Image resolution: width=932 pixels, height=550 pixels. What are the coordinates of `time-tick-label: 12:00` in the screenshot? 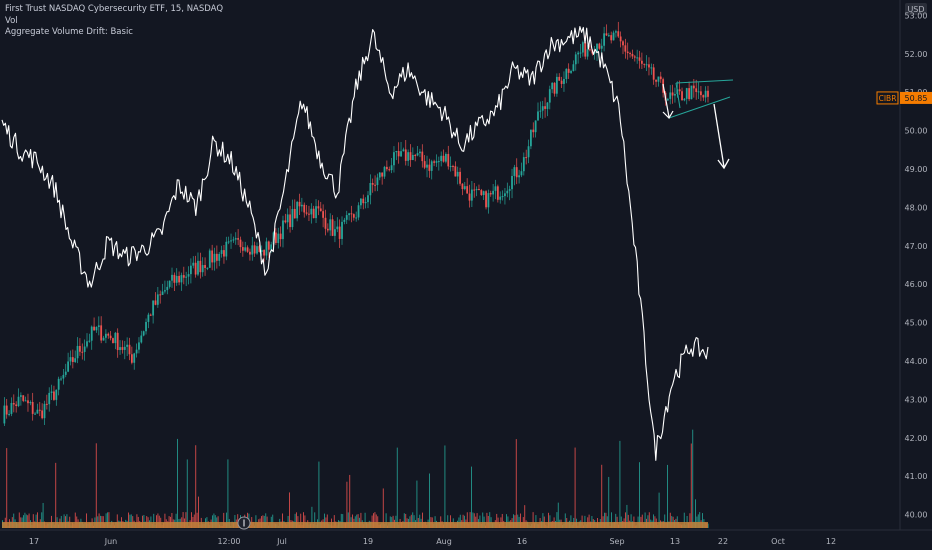 It's located at (228, 541).